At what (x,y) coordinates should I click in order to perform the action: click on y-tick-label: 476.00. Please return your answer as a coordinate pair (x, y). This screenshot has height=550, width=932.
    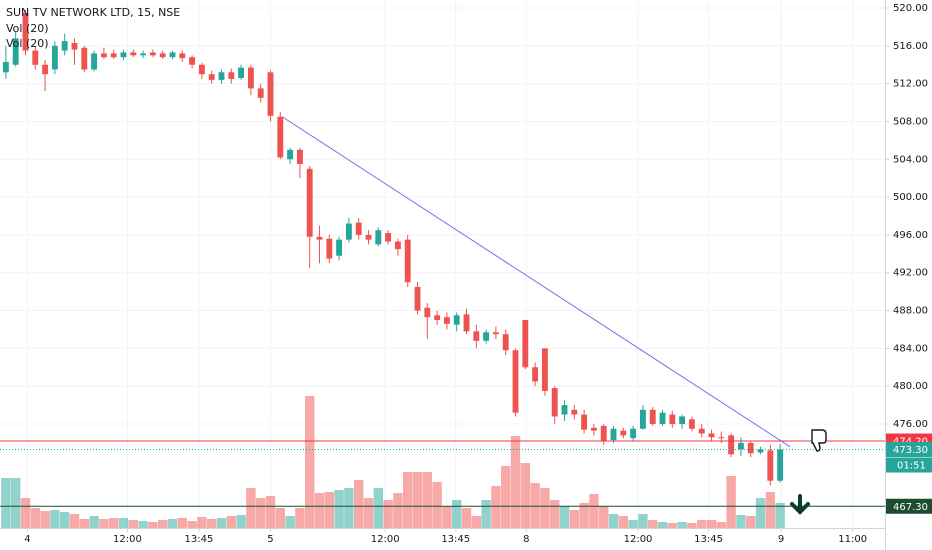
    Looking at the image, I should click on (910, 424).